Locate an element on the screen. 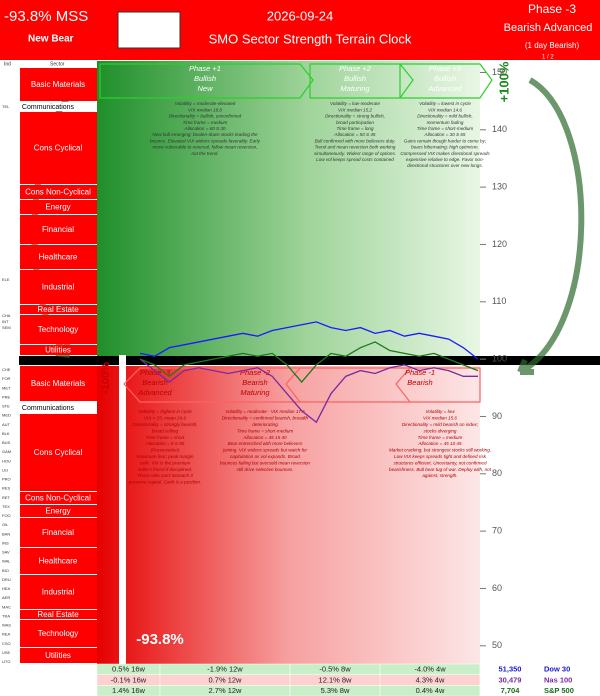 The height and width of the screenshot is (696, 600). header-bg is located at coordinates (300, 30).